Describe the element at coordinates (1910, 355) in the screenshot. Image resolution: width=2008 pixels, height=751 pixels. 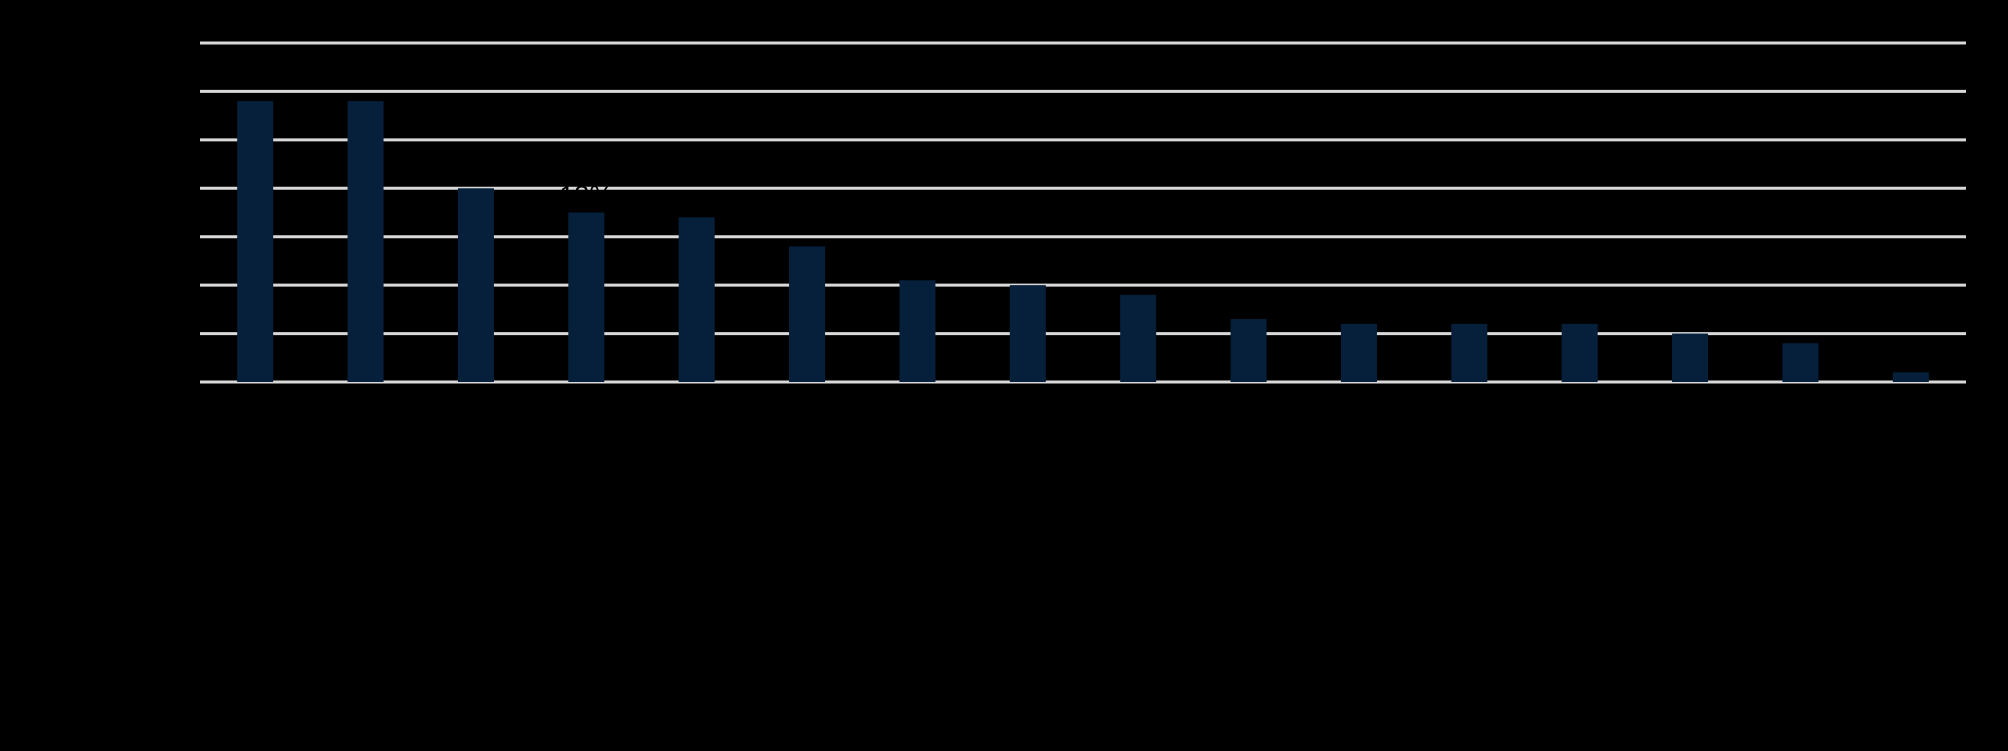
I see `bar-value-label: 1%` at that location.